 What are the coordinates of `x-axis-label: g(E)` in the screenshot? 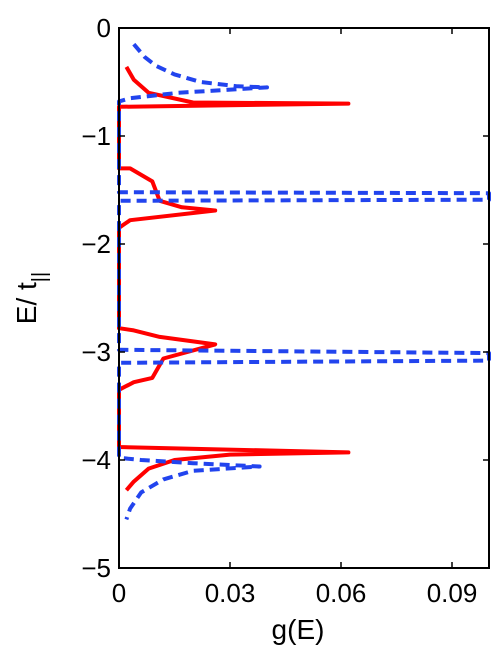 It's located at (298, 629).